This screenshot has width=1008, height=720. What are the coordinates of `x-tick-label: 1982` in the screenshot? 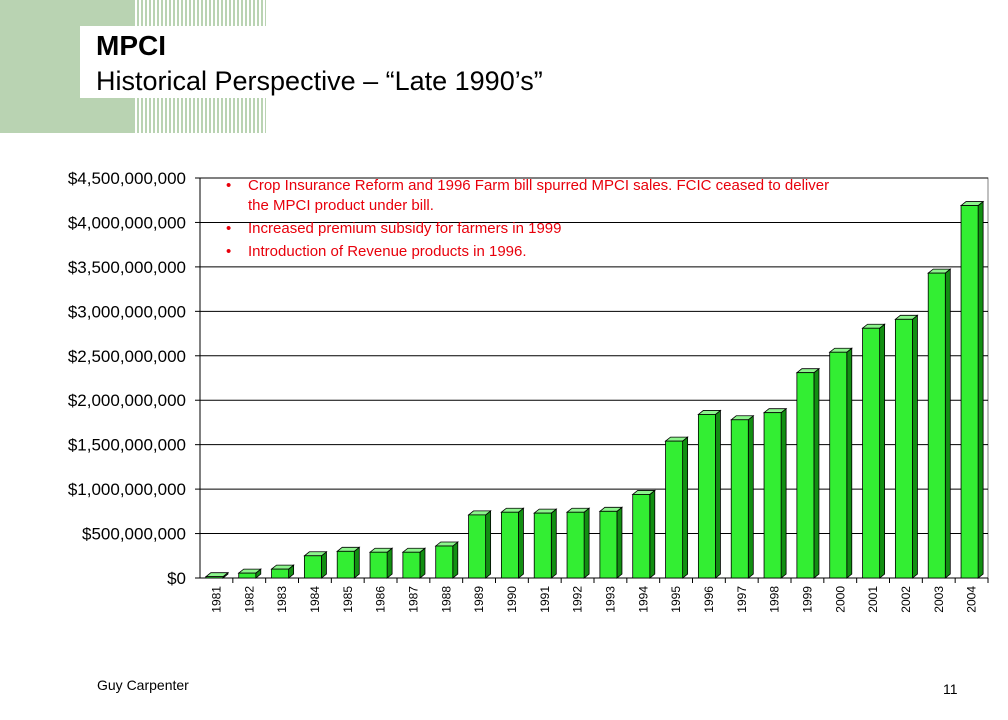 It's located at (249, 599).